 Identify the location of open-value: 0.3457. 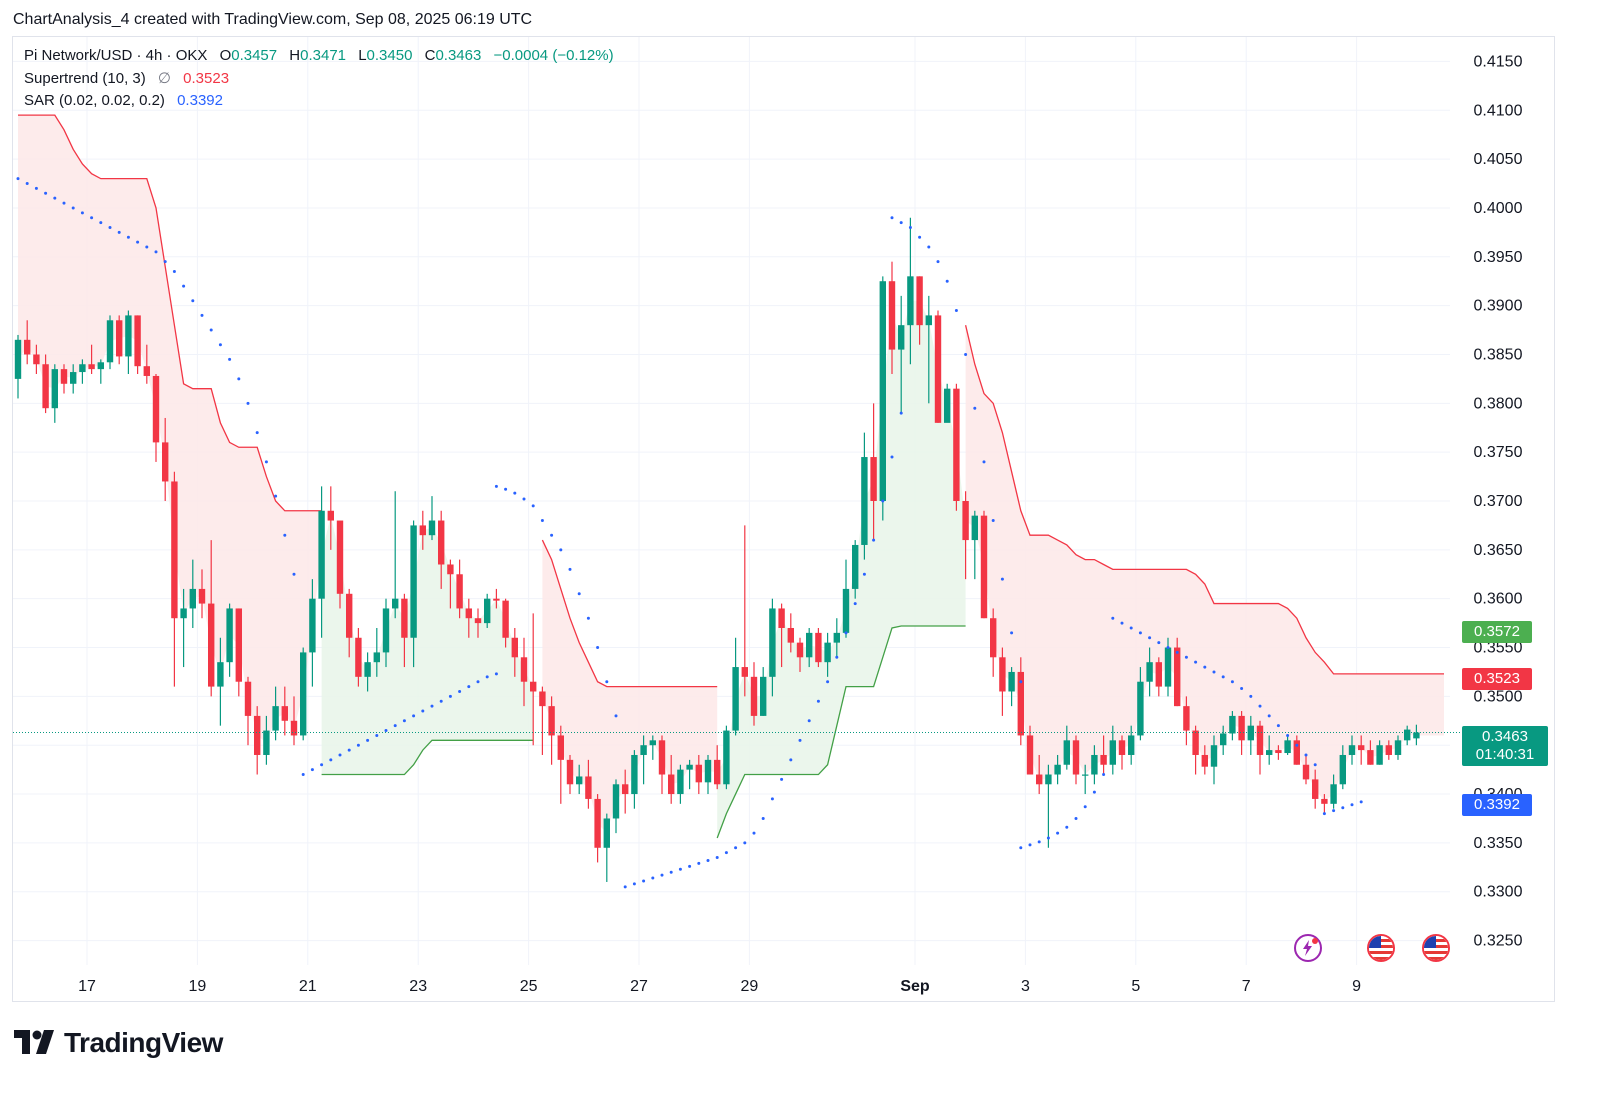
(254, 55).